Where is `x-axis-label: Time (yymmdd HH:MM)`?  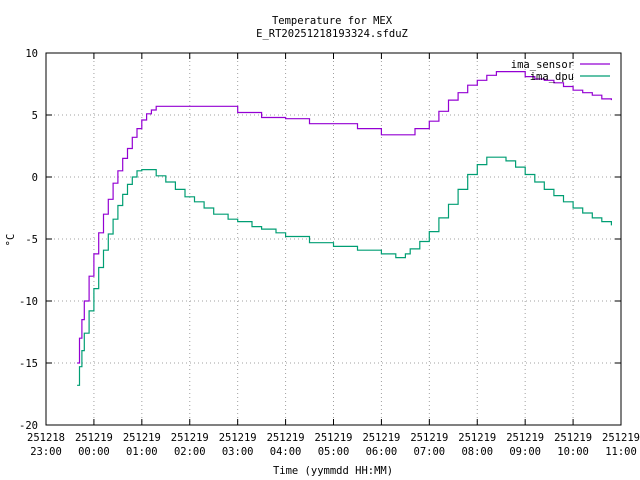
x-axis-label: Time (yymmdd HH:MM) is located at coordinates (333, 471).